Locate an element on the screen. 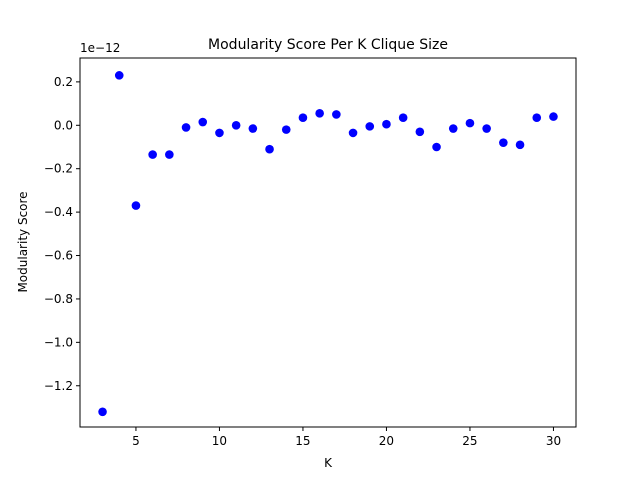  x-axis-label: K is located at coordinates (328, 463).